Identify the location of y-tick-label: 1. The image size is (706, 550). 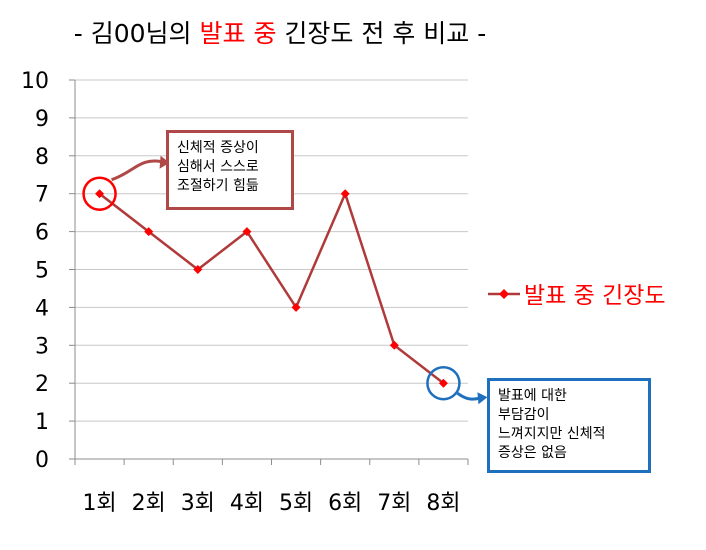
(42, 422).